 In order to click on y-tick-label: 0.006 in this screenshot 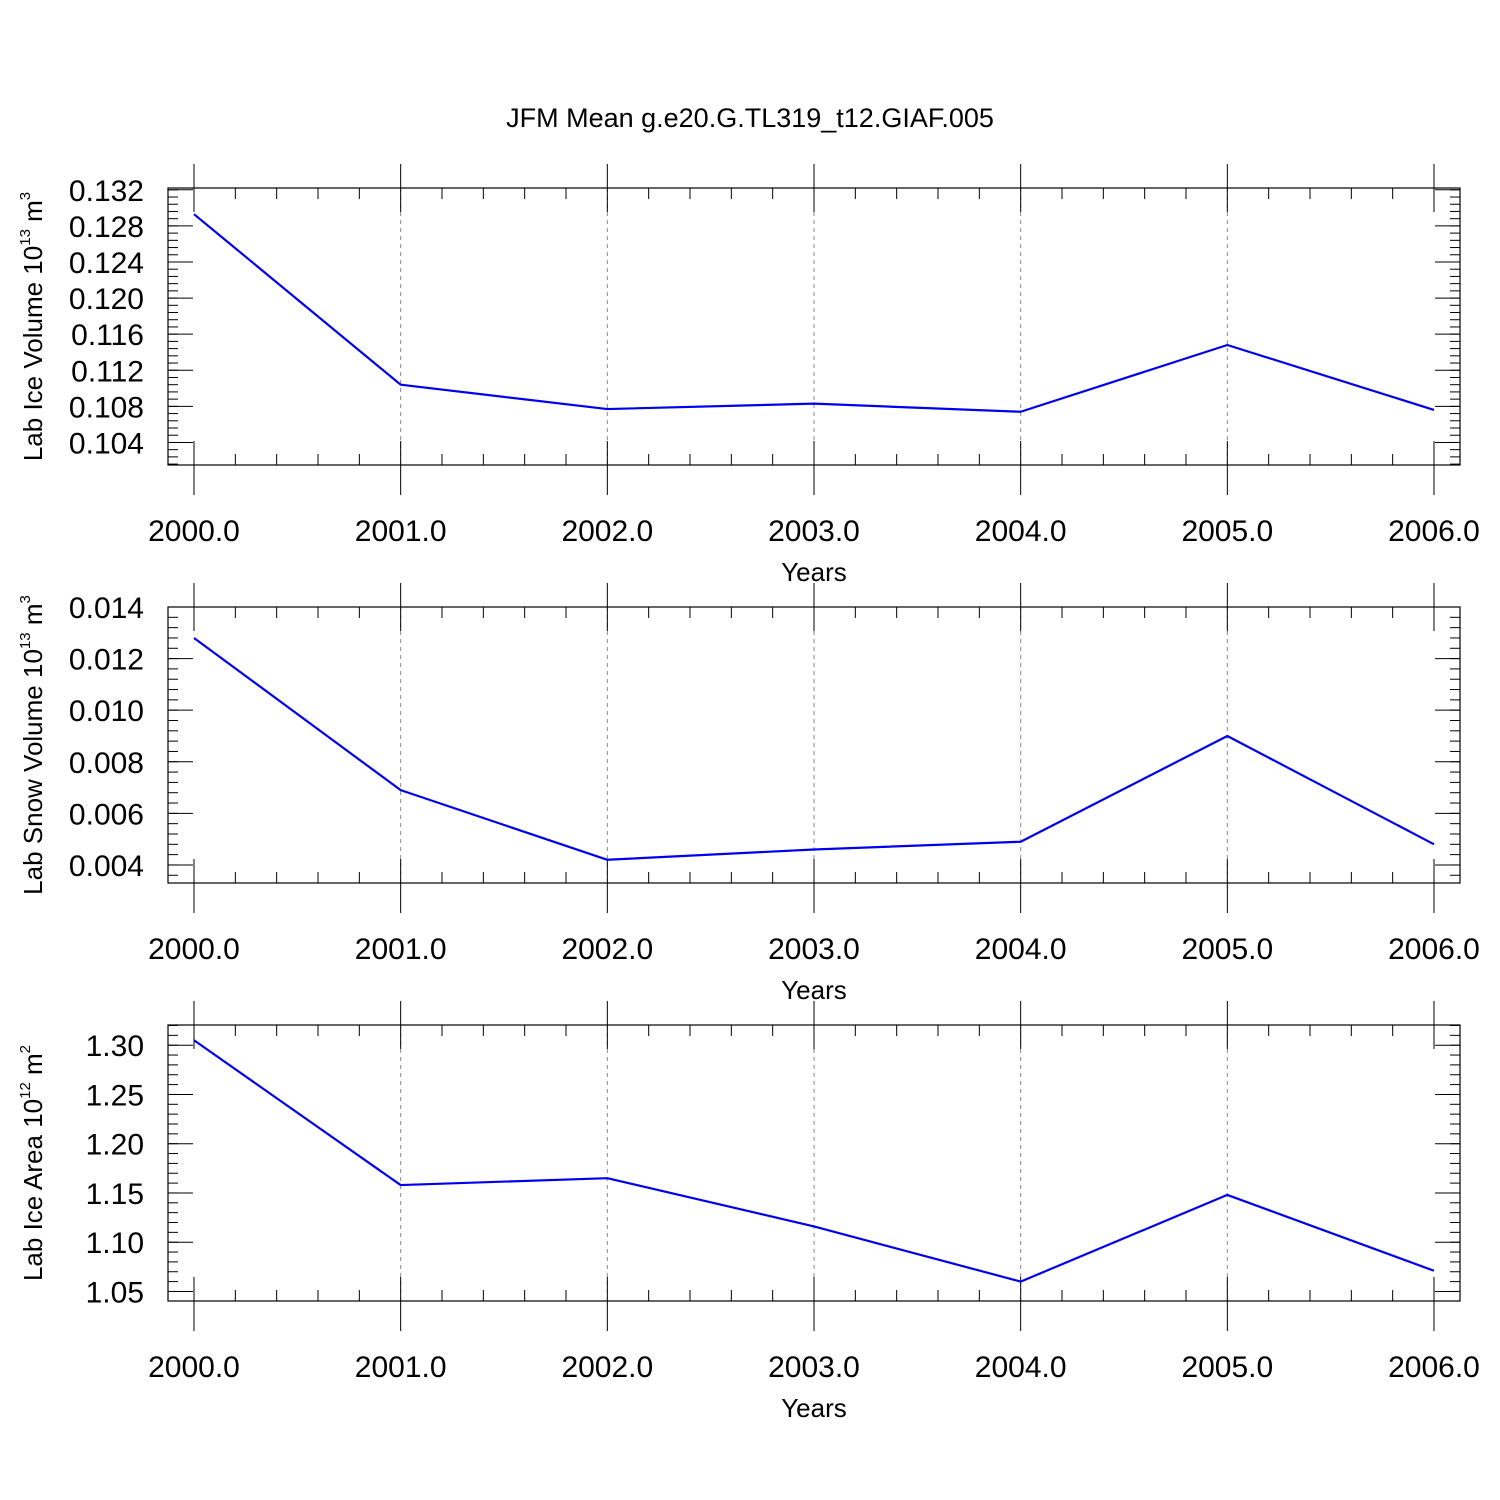, I will do `click(106, 814)`.